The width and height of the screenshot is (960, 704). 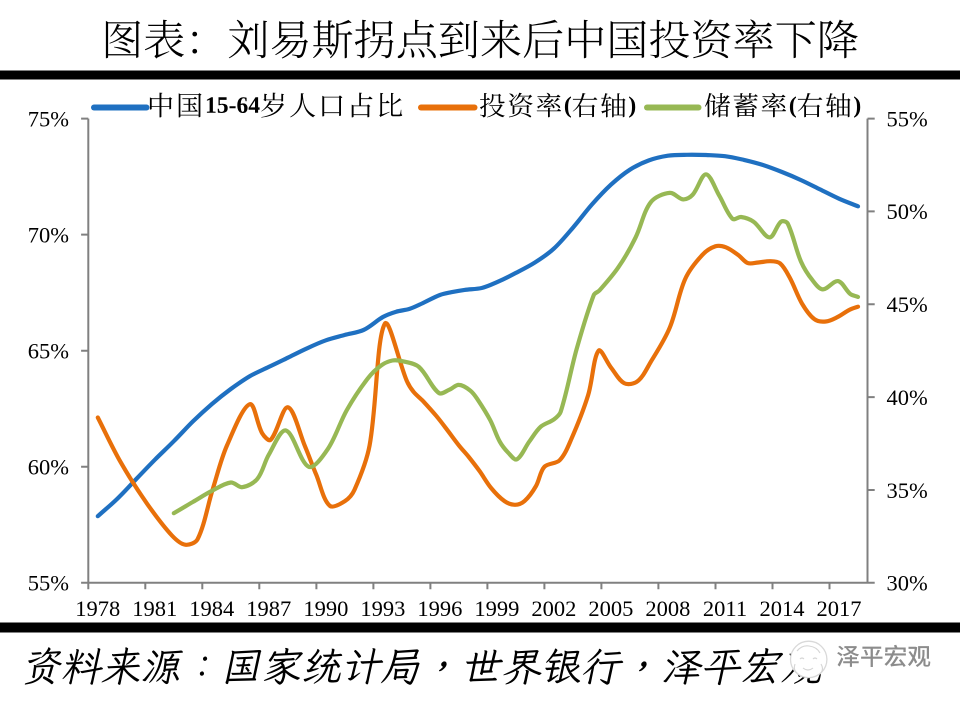 What do you see at coordinates (382, 608) in the screenshot?
I see `svg-text: 1993` at bounding box center [382, 608].